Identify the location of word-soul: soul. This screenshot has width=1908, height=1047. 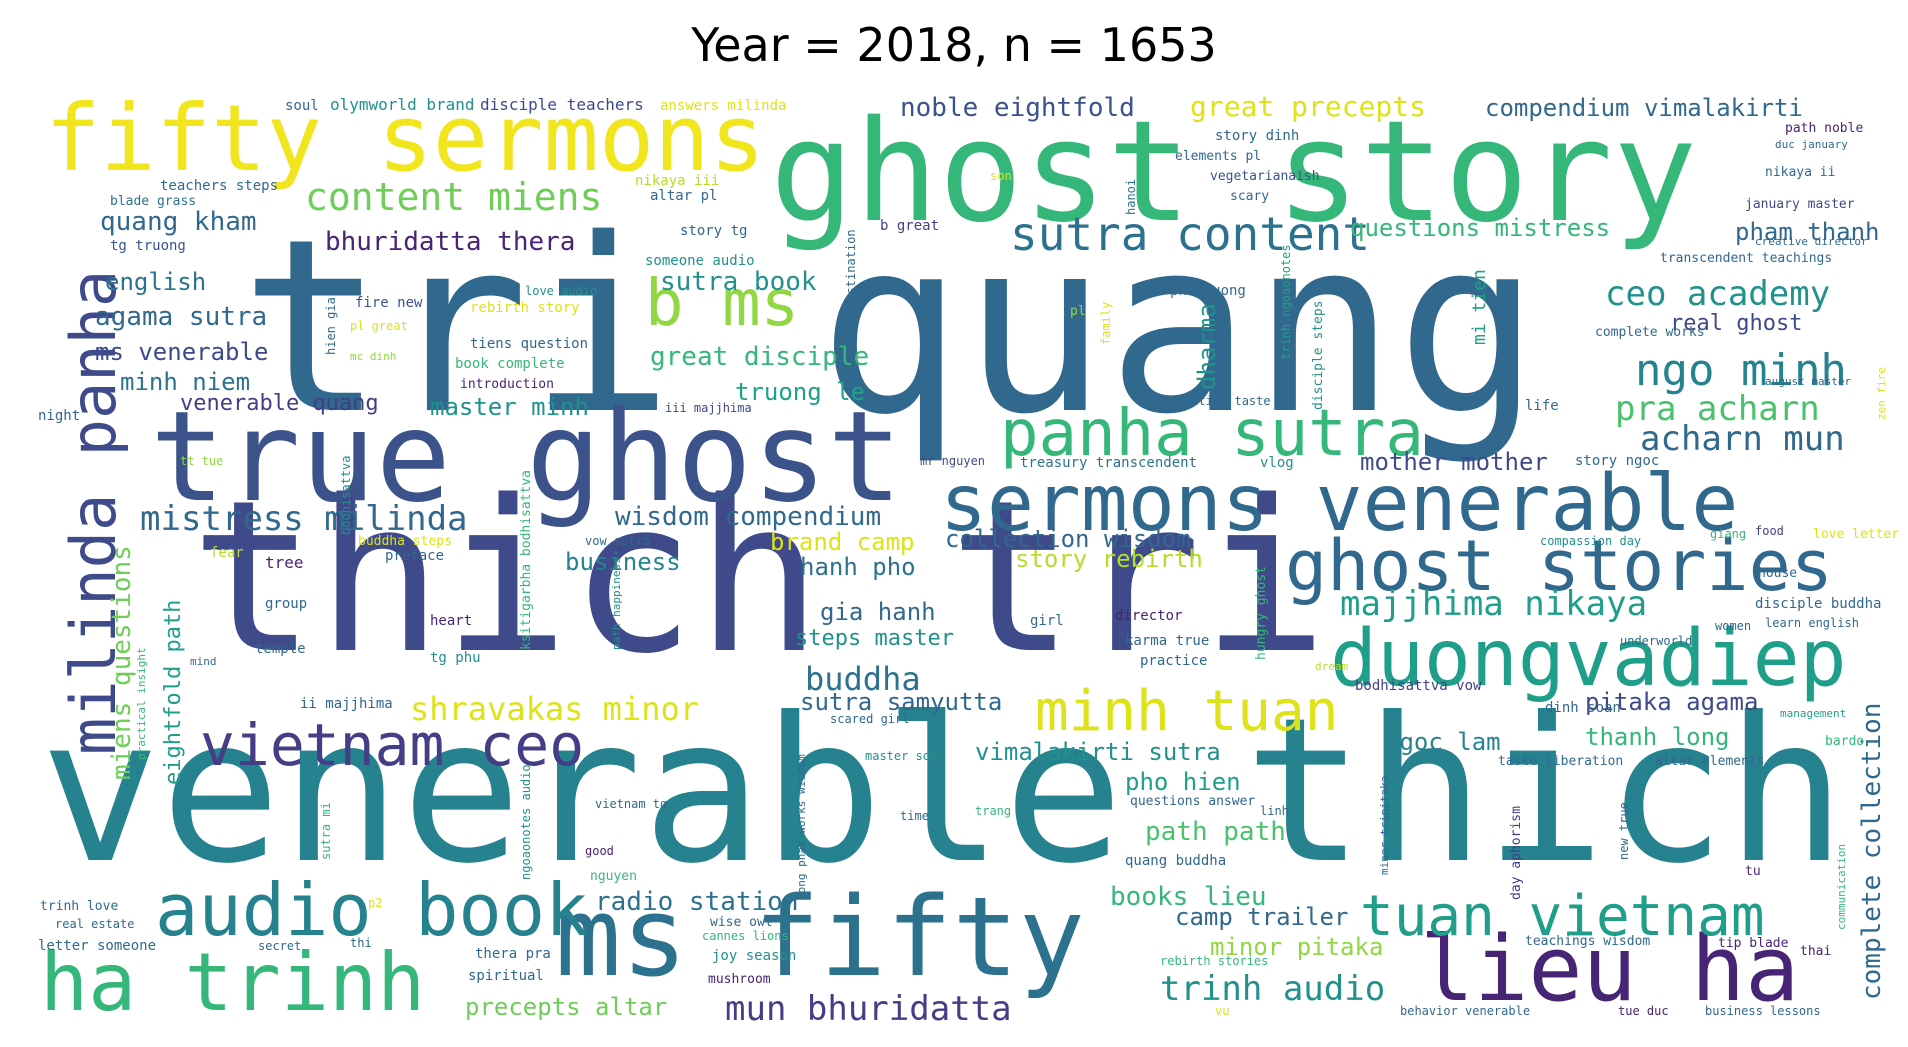
(302, 106).